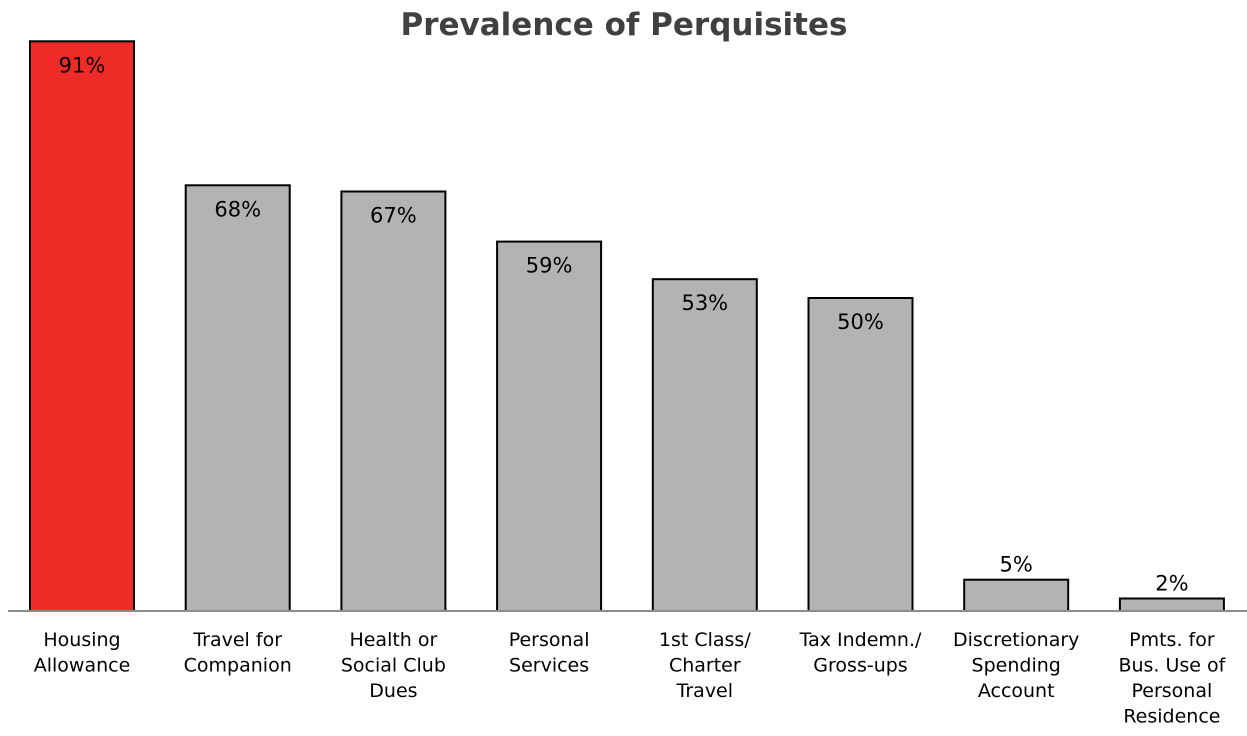  Describe the element at coordinates (238, 653) in the screenshot. I see `category-label-1: Travel for Companion` at that location.